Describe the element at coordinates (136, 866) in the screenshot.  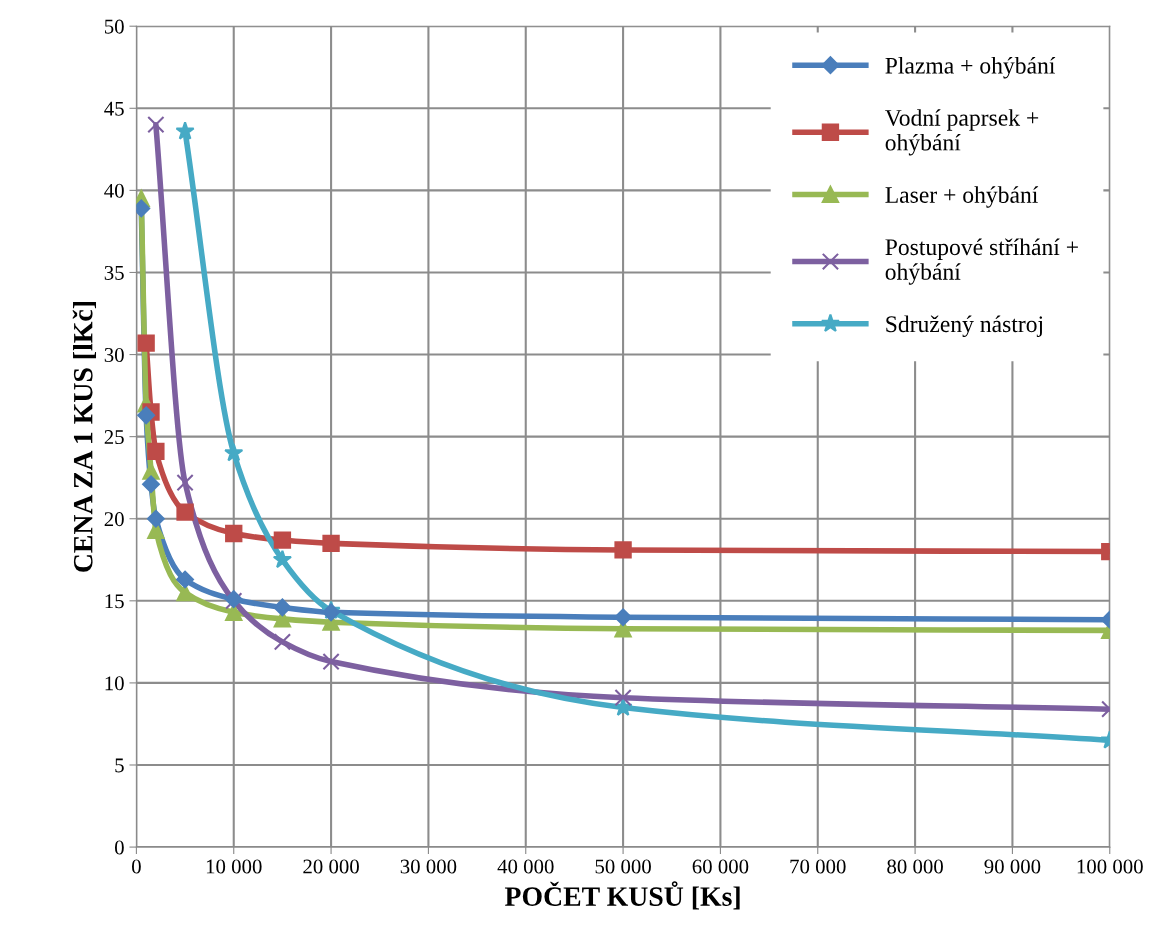
I see `x-tick-label: 0` at that location.